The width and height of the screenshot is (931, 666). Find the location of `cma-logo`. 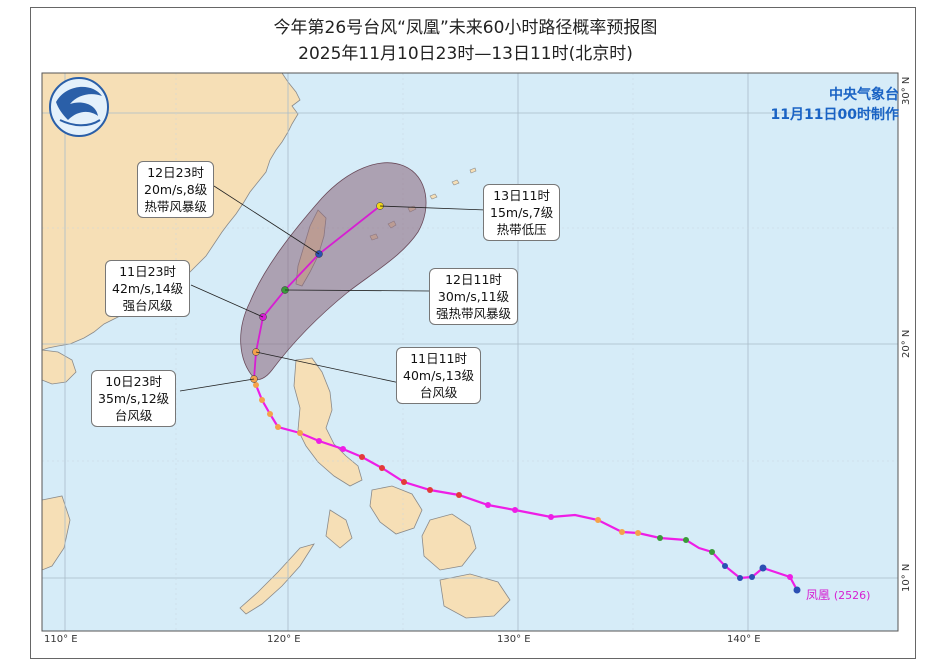

cma-logo is located at coordinates (79, 107).